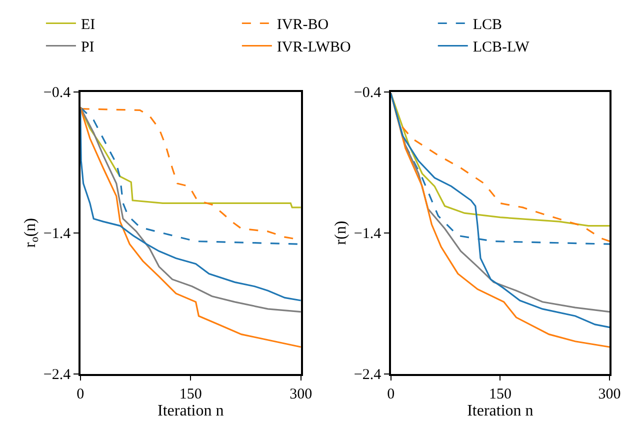 The width and height of the screenshot is (631, 430). I want to click on legend-label: LCB, so click(487, 25).